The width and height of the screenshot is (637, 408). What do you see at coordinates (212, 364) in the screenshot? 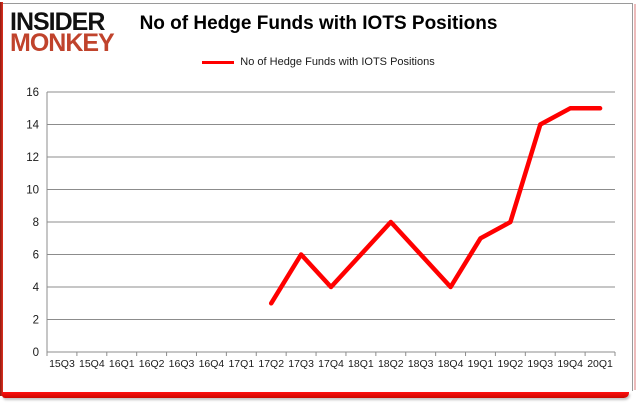
I see `x-tick-label: 16Q4` at bounding box center [212, 364].